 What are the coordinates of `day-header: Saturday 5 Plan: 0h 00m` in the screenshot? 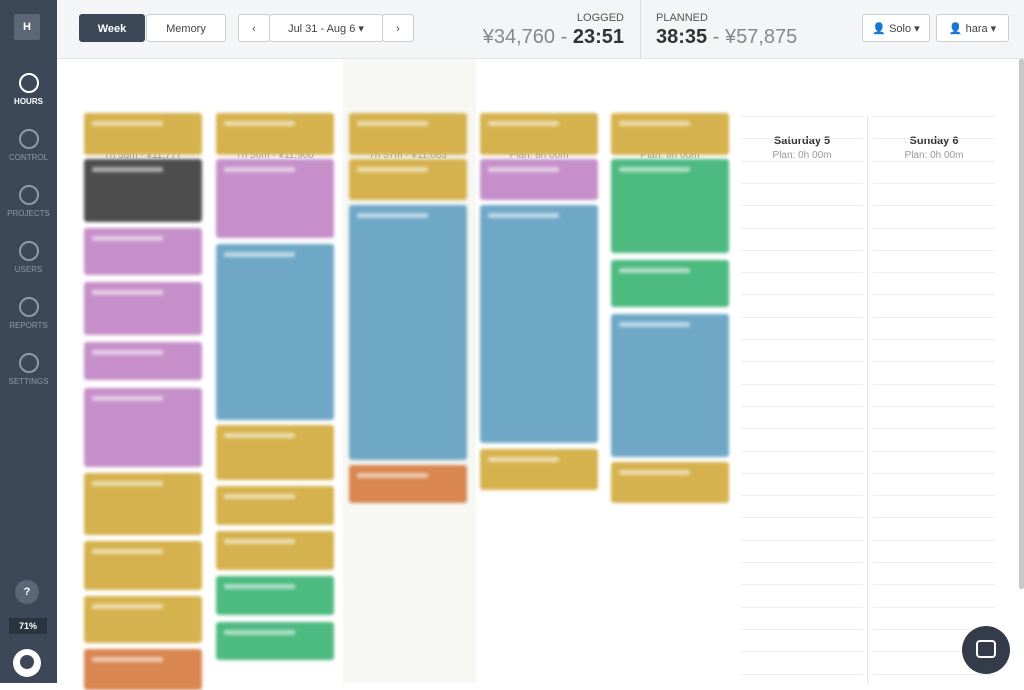 It's located at (802, 148).